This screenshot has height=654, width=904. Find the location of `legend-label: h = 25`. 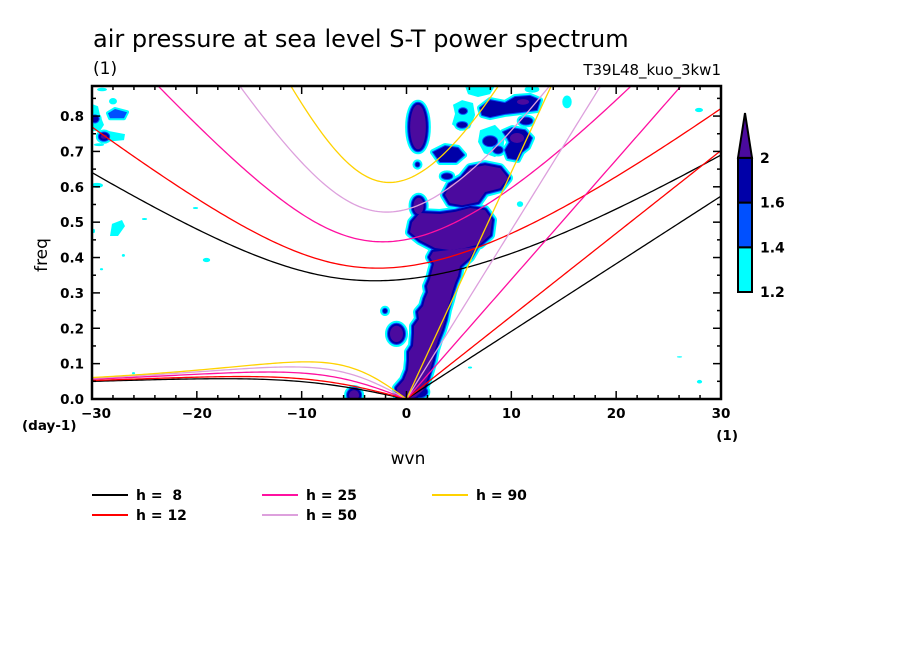

legend-label: h = 25 is located at coordinates (331, 496).